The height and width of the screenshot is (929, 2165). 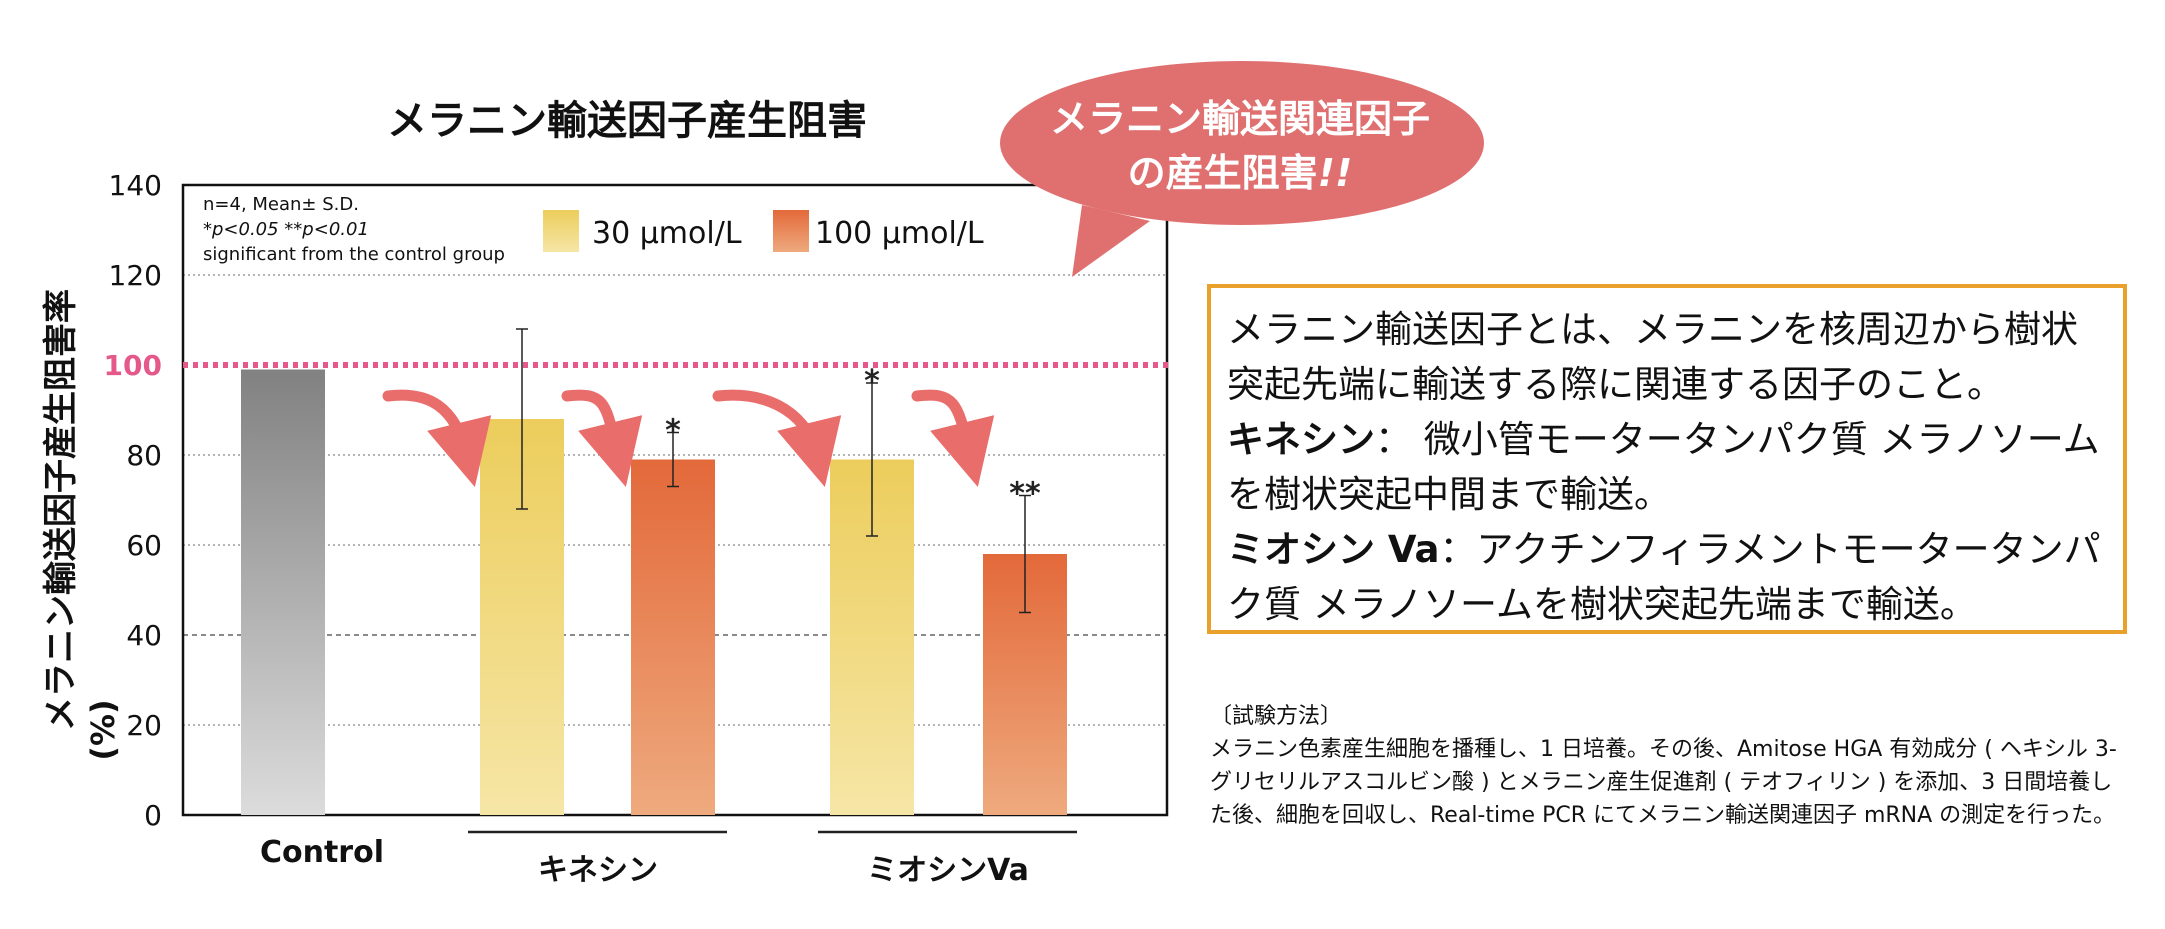 I want to click on y-tick-label: 140, so click(x=135, y=185).